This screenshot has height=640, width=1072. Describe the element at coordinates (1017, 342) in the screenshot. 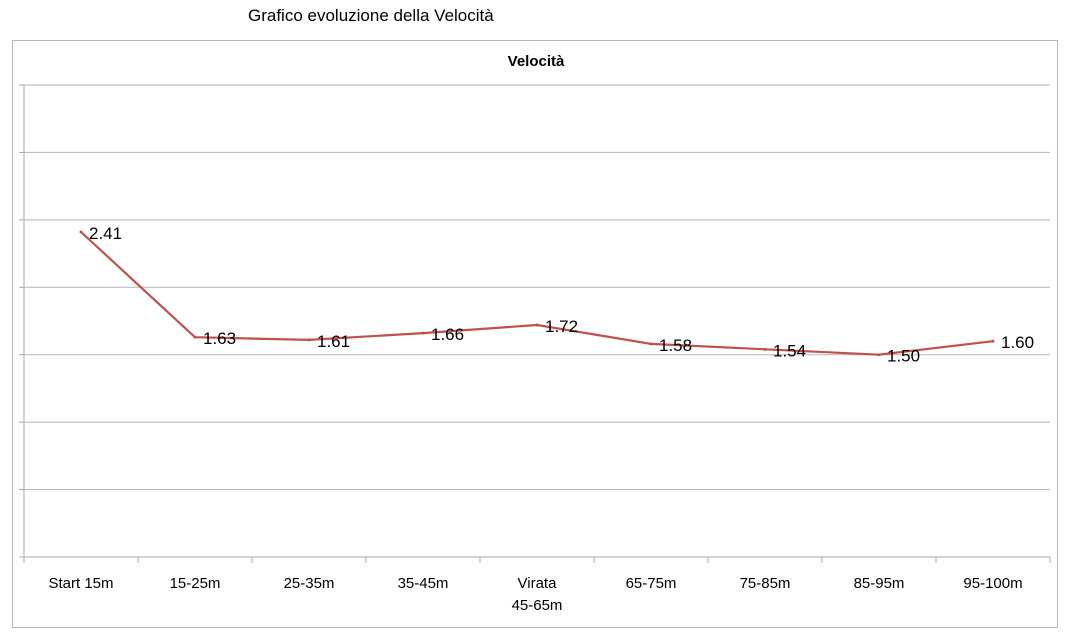

I see `data-label: 1.60` at that location.